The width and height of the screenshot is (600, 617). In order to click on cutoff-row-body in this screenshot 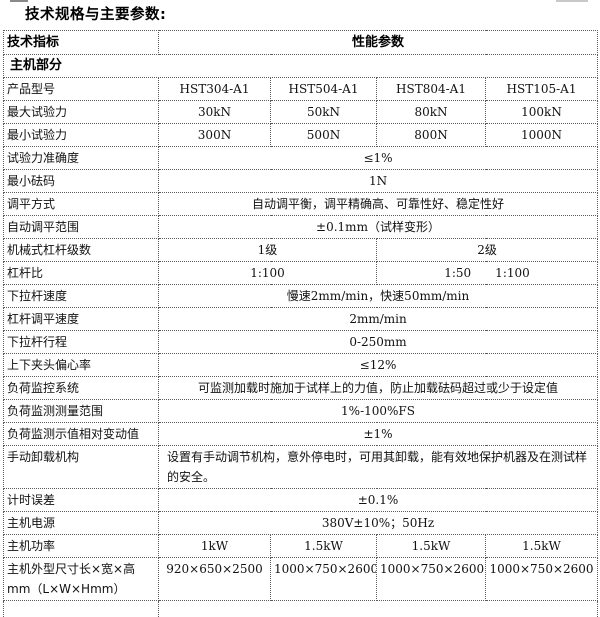, I will do `click(301, 609)`.